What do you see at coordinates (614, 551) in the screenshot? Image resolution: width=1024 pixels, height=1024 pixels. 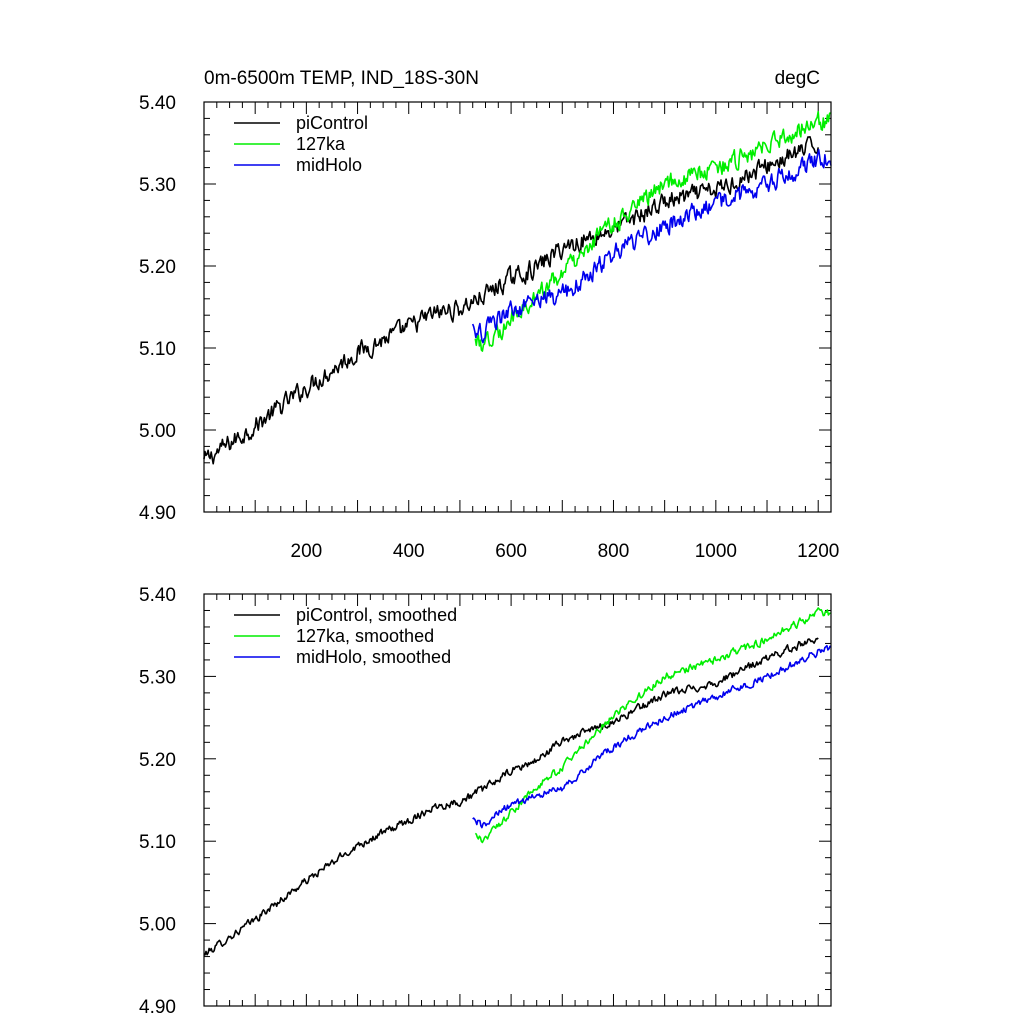 I see `x-tick-label: 800` at bounding box center [614, 551].